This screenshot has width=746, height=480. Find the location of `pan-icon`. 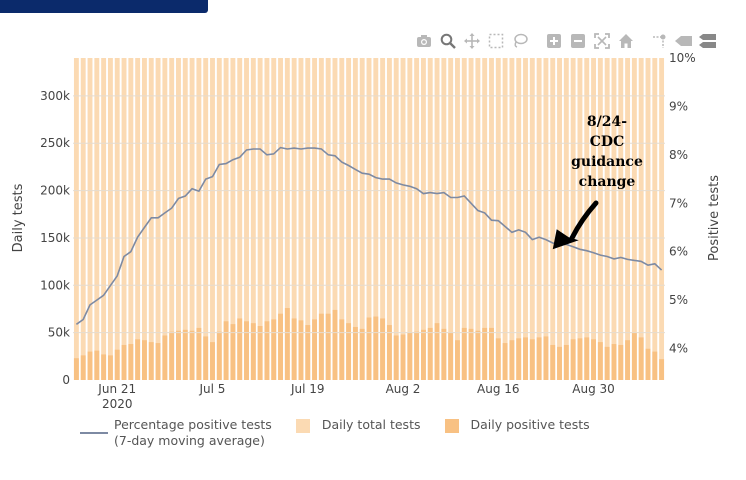

pan-icon is located at coordinates (472, 41).